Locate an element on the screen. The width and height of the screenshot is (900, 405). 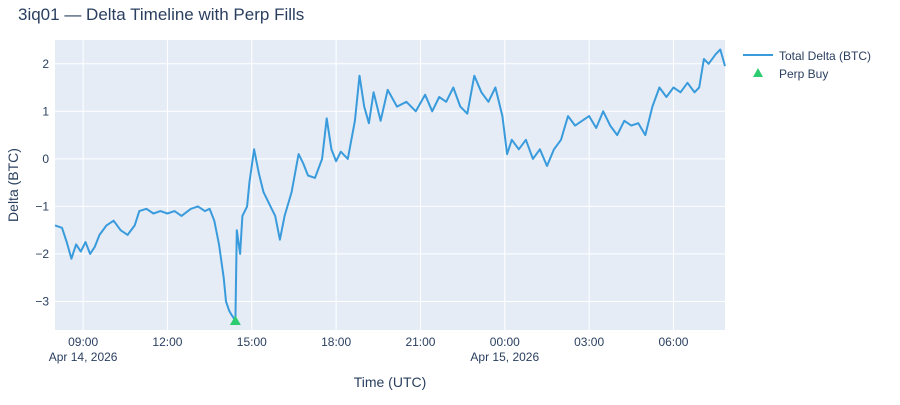
y-axis-label: Delta (BTC) is located at coordinates (13, 185).